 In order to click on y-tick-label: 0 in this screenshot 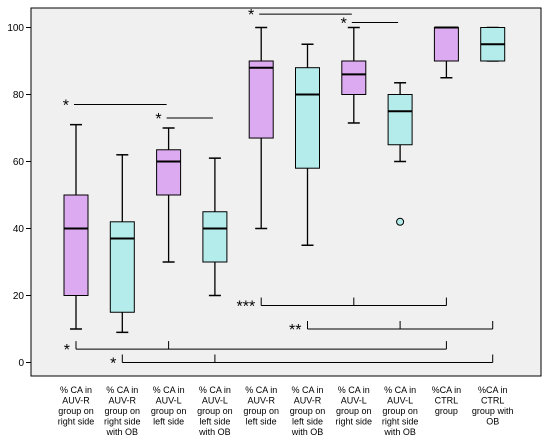, I will do `click(21, 363)`.